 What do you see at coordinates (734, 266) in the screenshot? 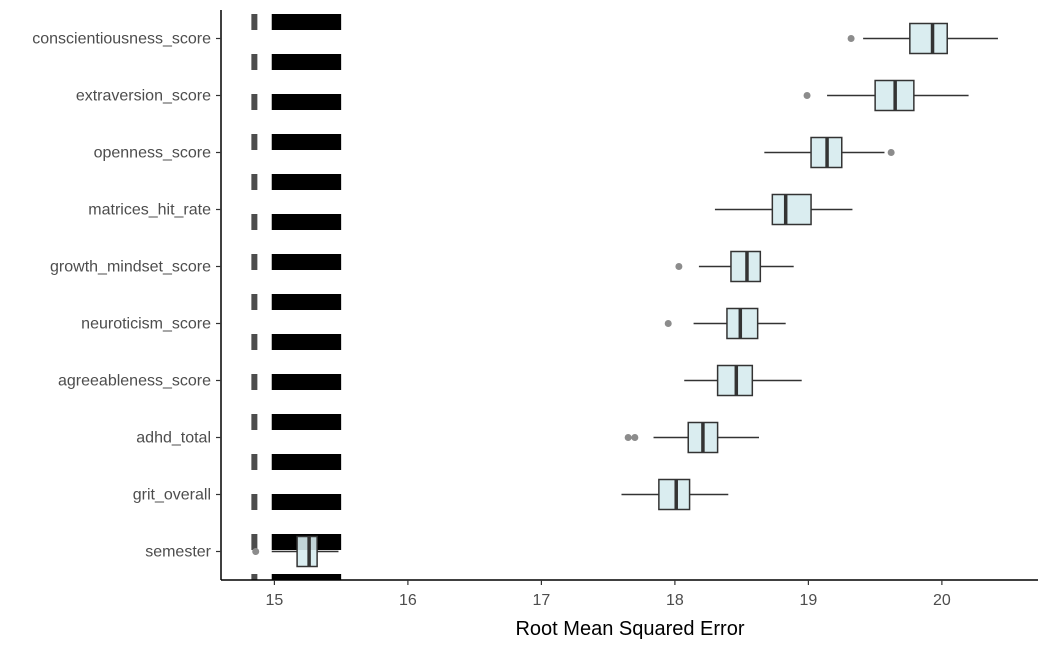
I see `box-growth_mindset_score` at bounding box center [734, 266].